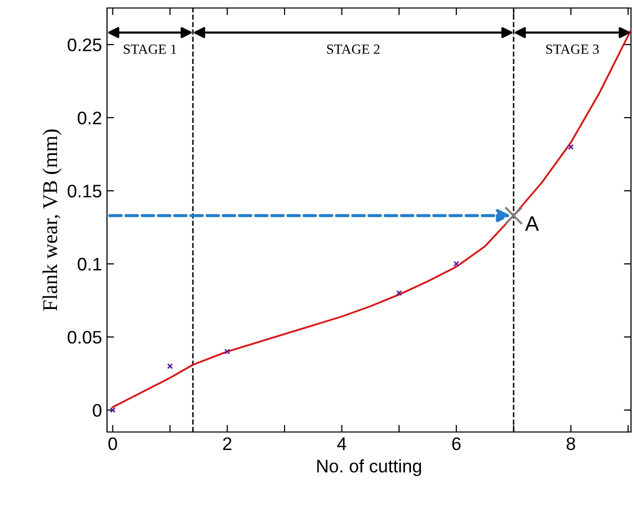 This screenshot has height=515, width=633. I want to click on x-axis-title: No. of cutting, so click(369, 467).